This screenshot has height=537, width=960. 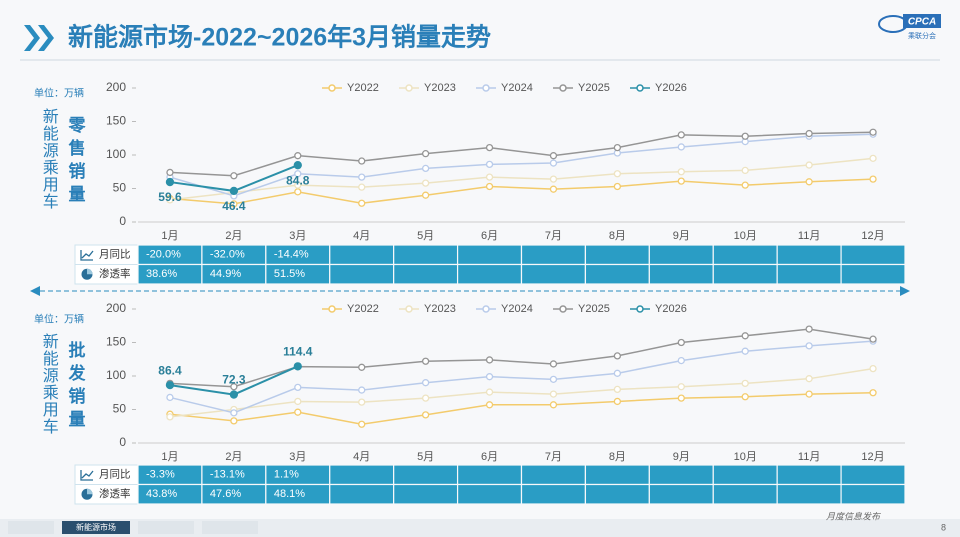 What do you see at coordinates (291, 255) in the screenshot?
I see `table-value: -14.4%` at bounding box center [291, 255].